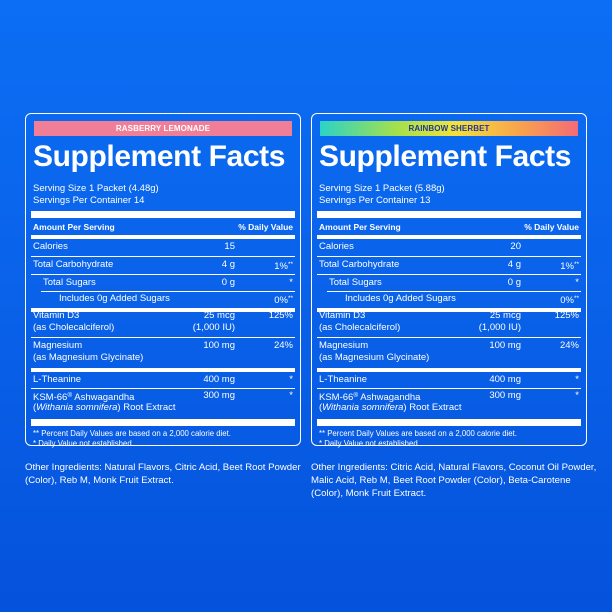  I want to click on flavor-banner: RASBERRY LEMONADE, so click(163, 128).